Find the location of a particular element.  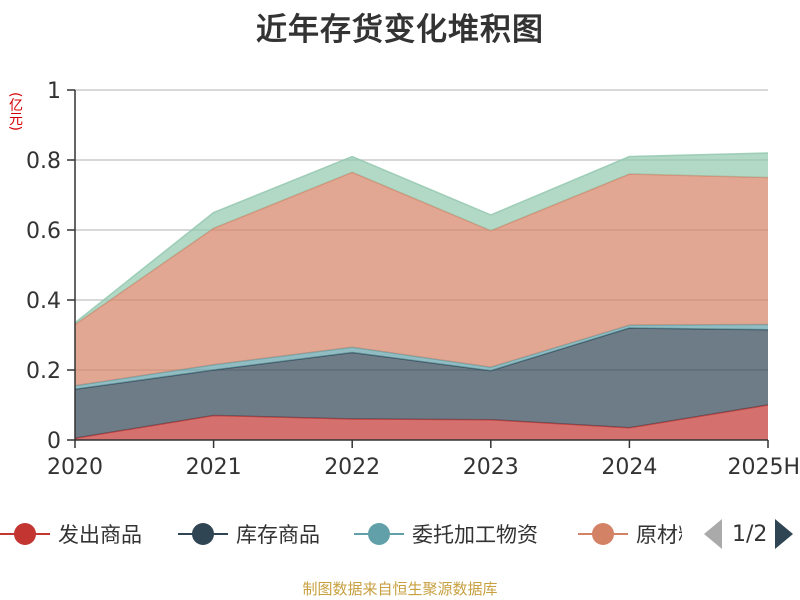

x-tick-label: 2021 is located at coordinates (214, 467).